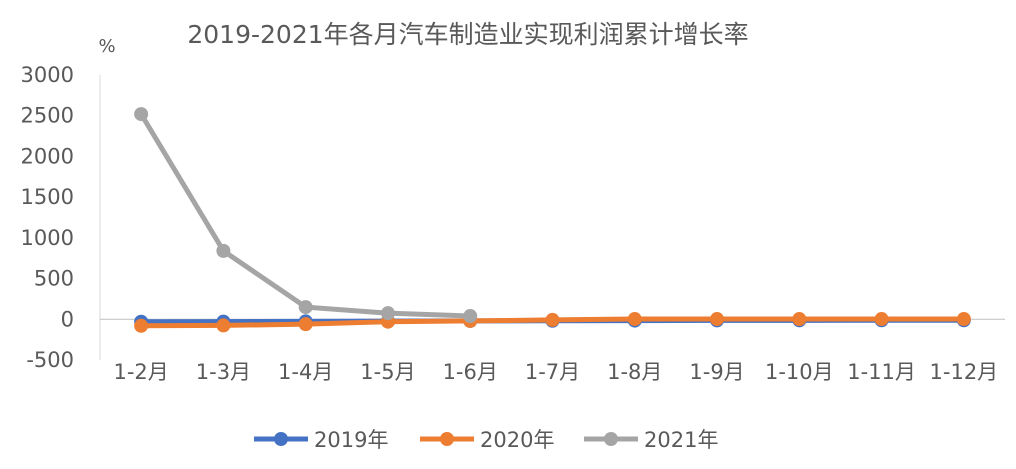 This screenshot has height=469, width=1016. I want to click on x-tick-label: 1-2月, so click(140, 372).